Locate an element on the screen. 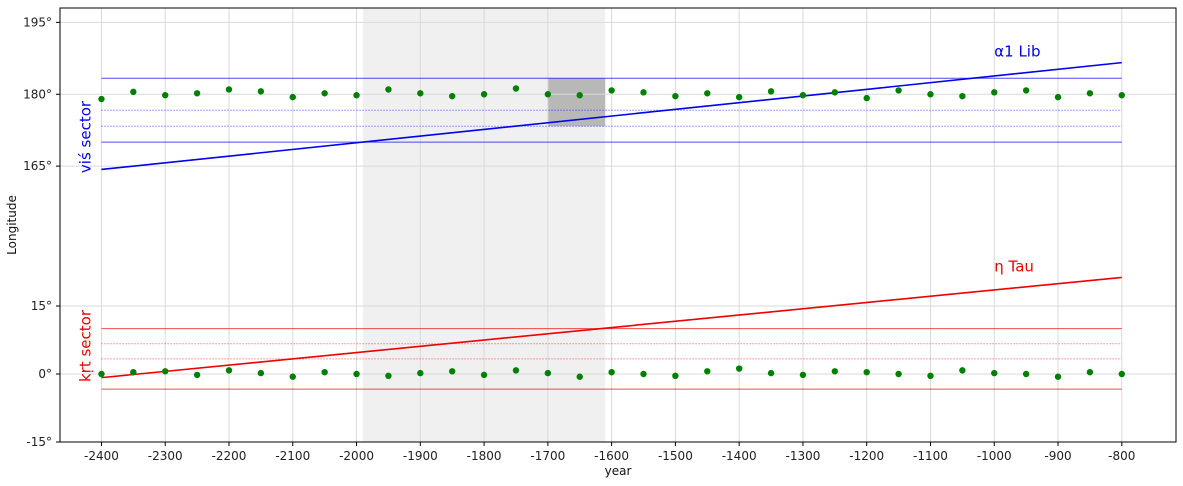  y-tick-label: 0° is located at coordinates (45, 374).